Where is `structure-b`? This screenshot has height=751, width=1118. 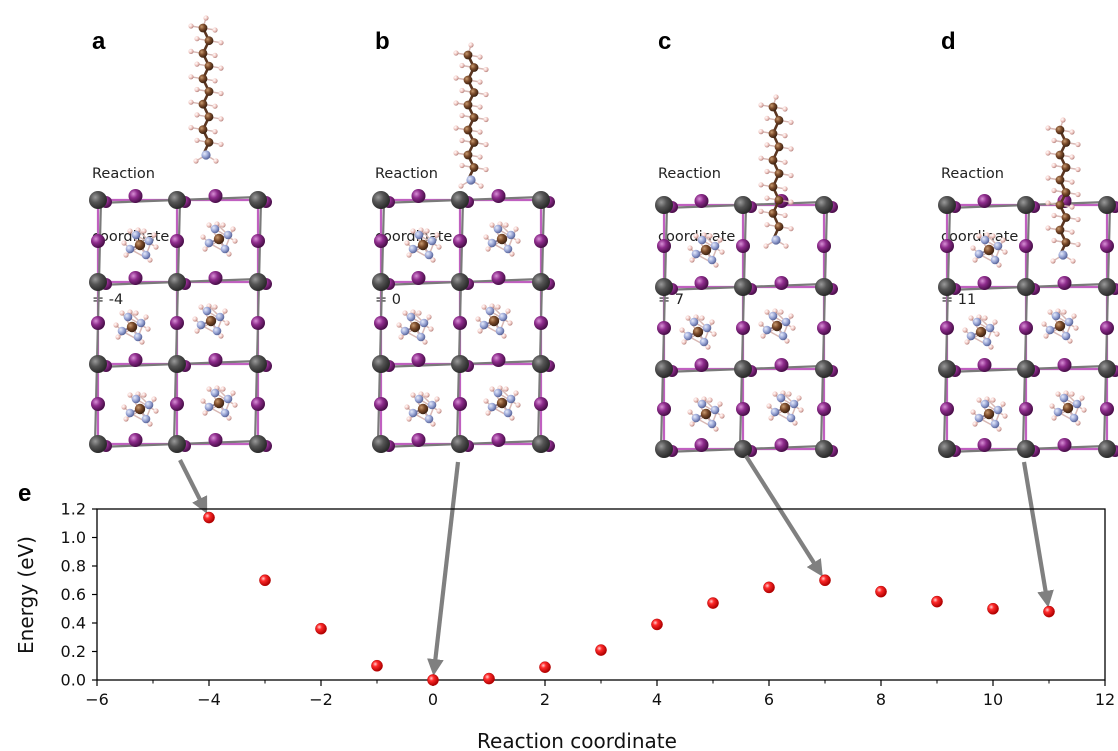 structure-b is located at coordinates (463, 247).